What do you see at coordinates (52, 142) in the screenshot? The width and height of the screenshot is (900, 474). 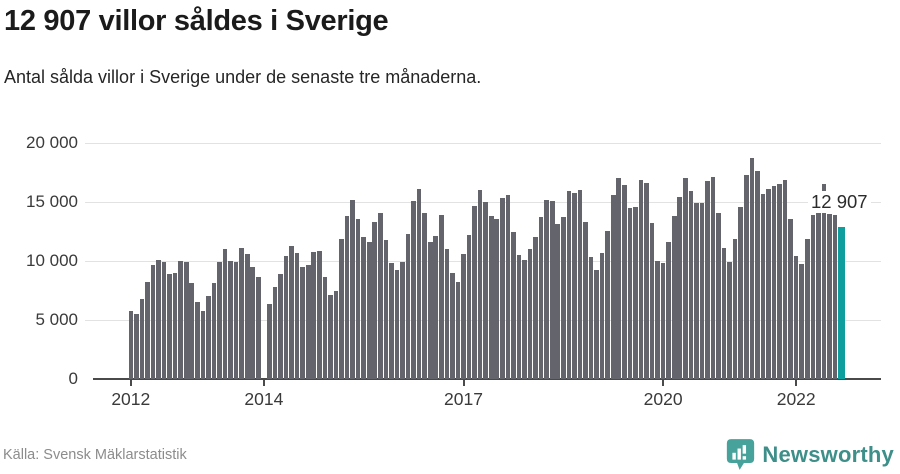 I see `y-axis-label: 20 000` at bounding box center [52, 142].